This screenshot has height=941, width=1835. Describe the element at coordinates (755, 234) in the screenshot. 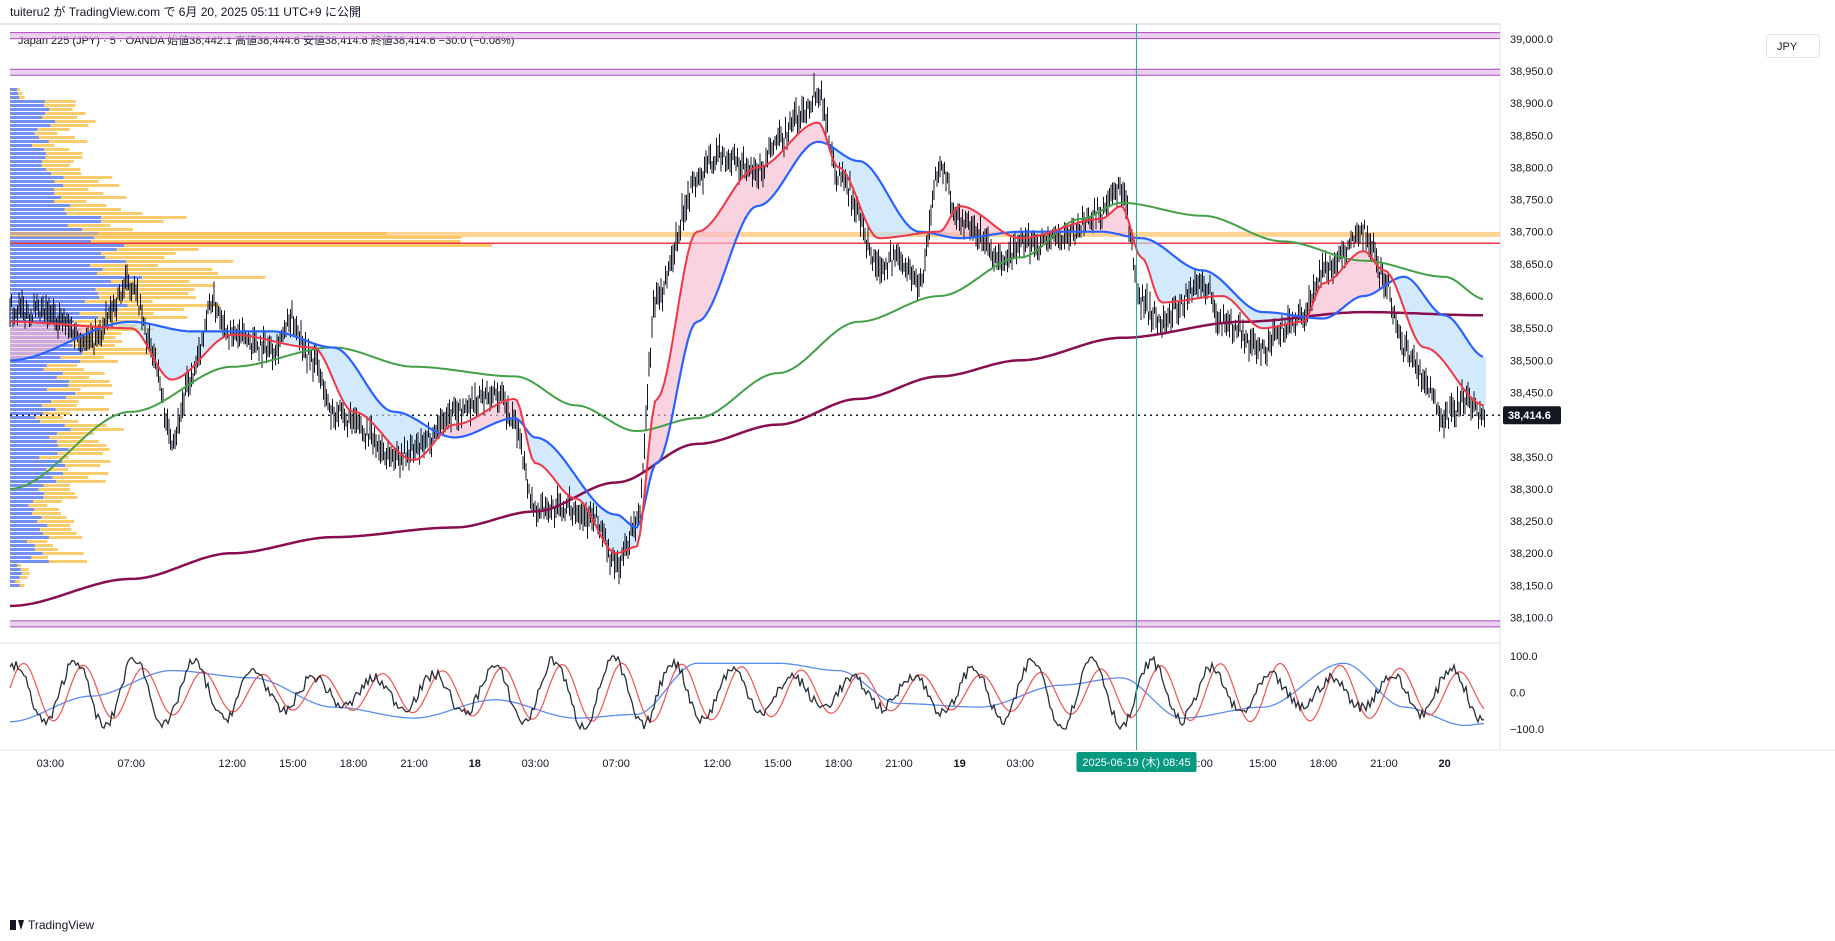

I see `orange-level` at that location.